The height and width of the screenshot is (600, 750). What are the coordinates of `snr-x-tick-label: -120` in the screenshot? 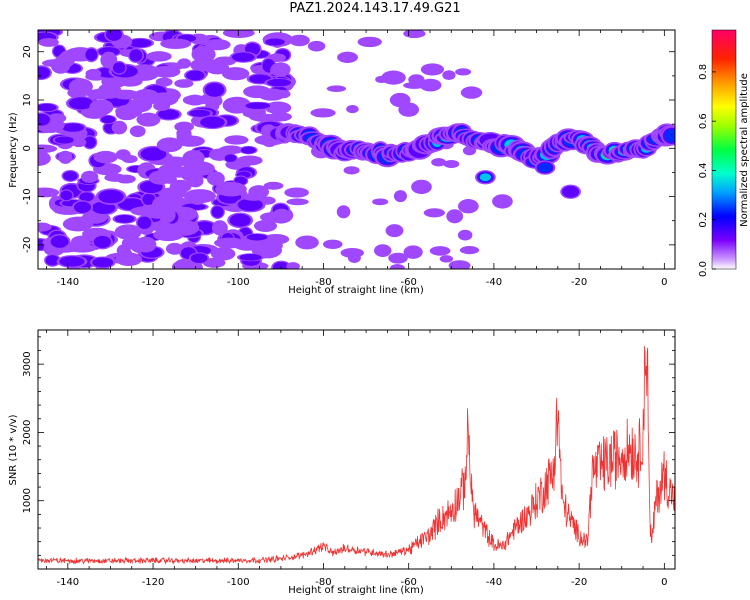 It's located at (153, 582).